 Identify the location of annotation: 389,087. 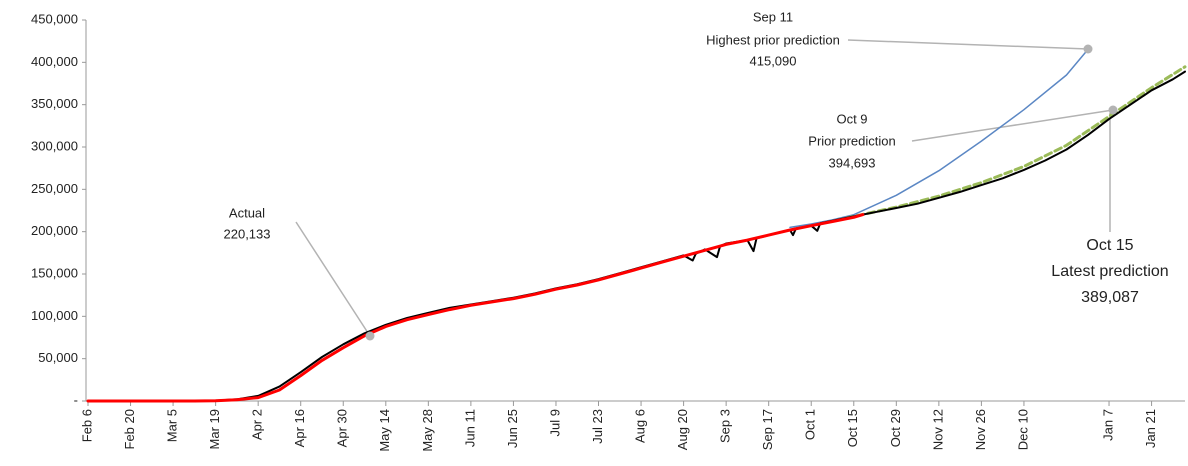
(1110, 297).